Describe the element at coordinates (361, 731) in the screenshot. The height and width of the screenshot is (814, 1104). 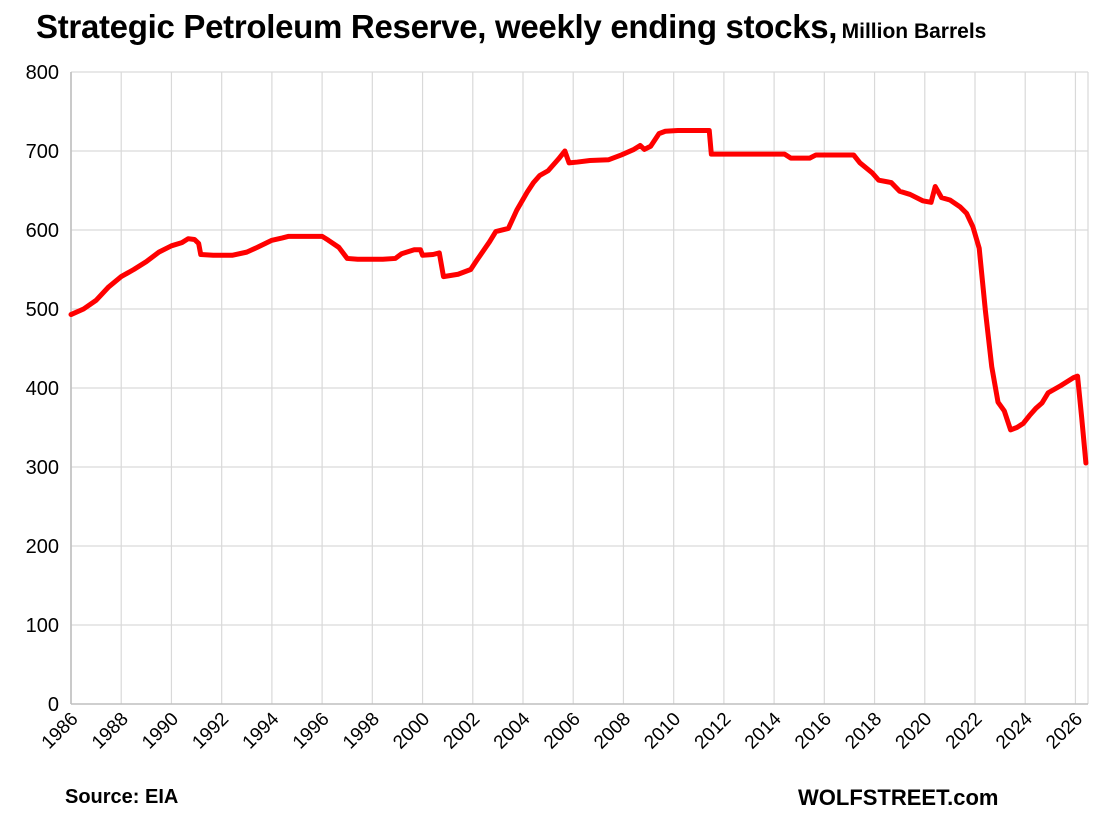
I see `x-tick-label: 1998` at that location.